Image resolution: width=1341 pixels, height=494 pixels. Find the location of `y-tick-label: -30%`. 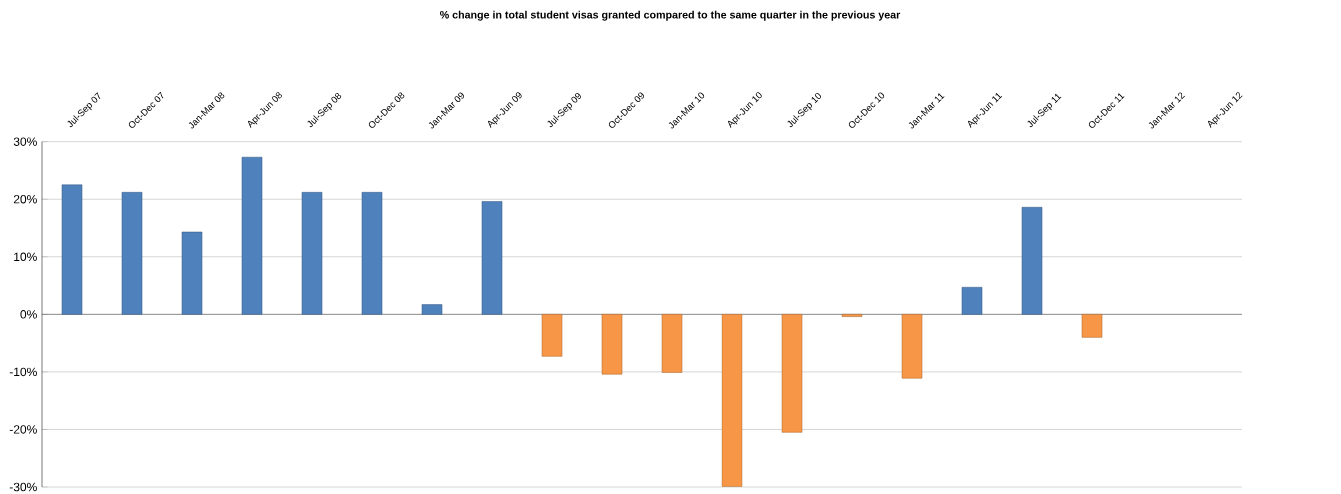

y-tick-label: -30% is located at coordinates (23, 487).